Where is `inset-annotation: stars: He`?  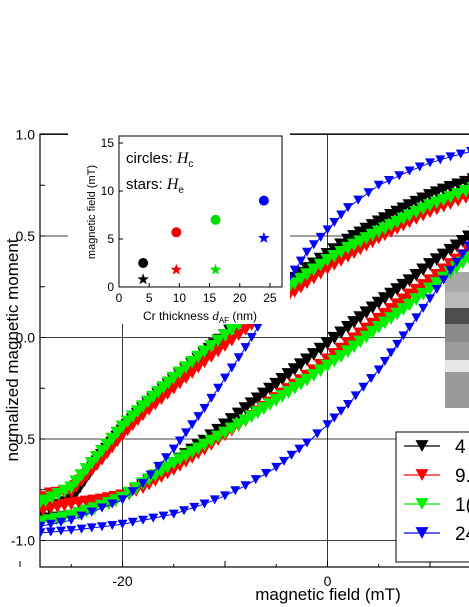
inset-annotation: stars: He is located at coordinates (155, 186).